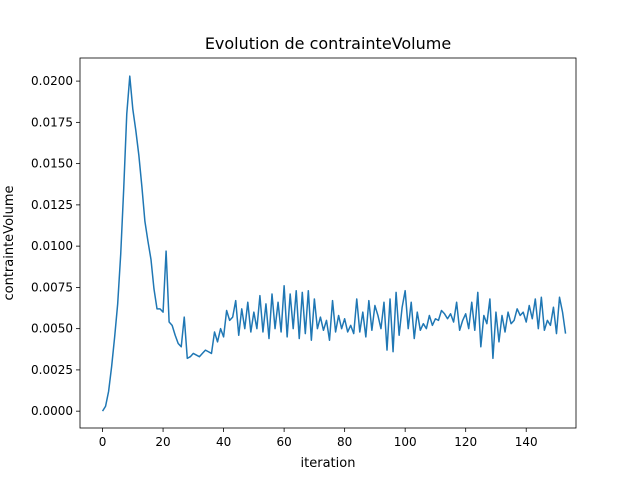  I want to click on y-tick-label: 0.0050, so click(52, 329).